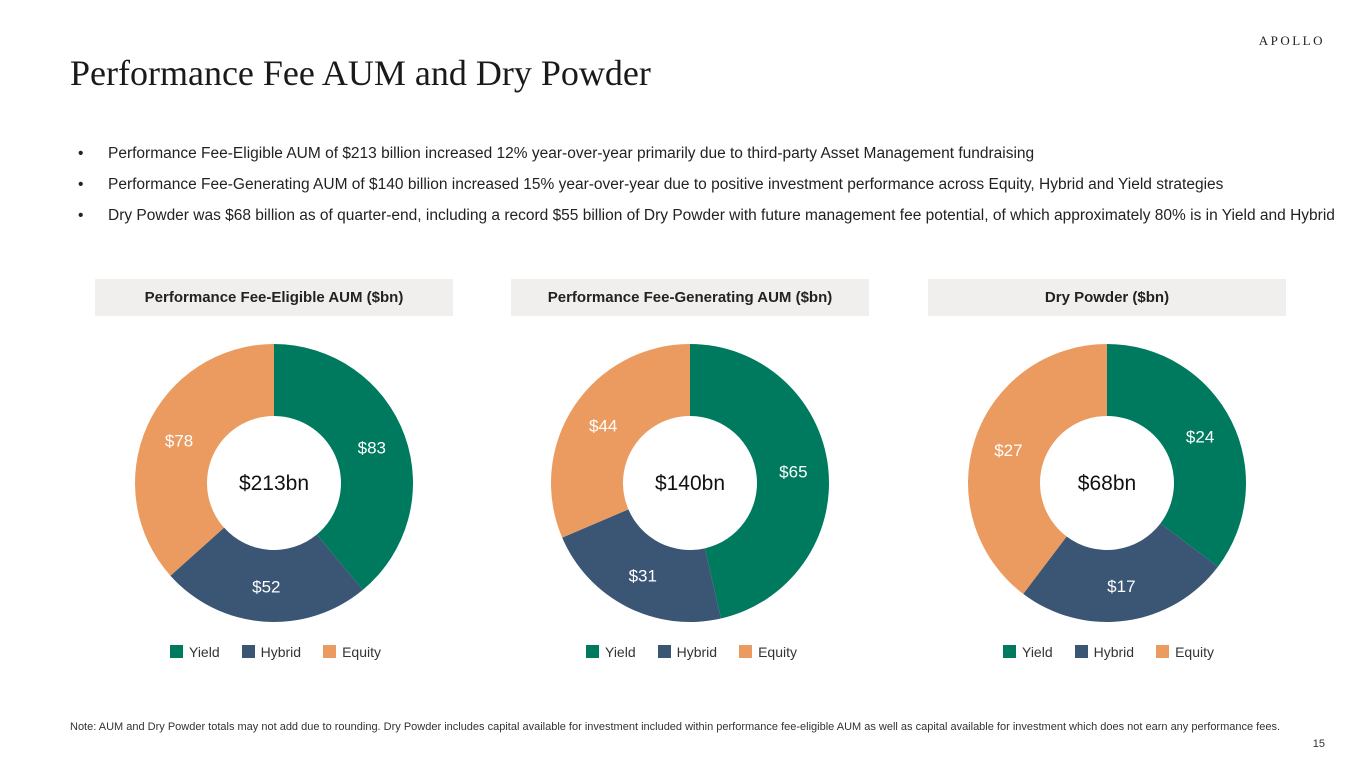 This screenshot has width=1365, height=768. What do you see at coordinates (1200, 437) in the screenshot?
I see `data-label: $24` at bounding box center [1200, 437].